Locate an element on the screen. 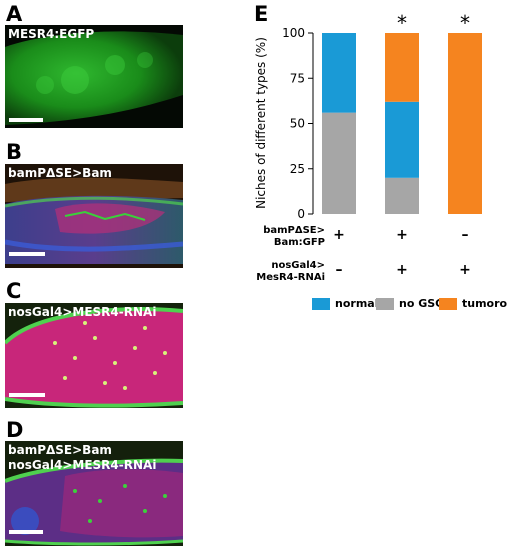 The image size is (507, 550). y-tick-label: 50 is located at coordinates (297, 124).